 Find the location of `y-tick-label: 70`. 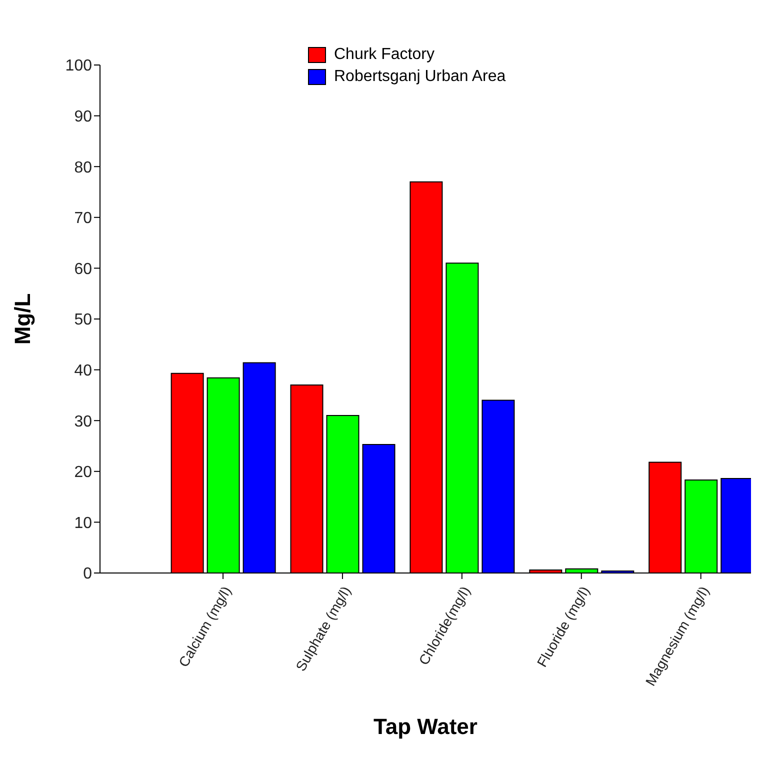

y-tick-label: 70 is located at coordinates (83, 219).